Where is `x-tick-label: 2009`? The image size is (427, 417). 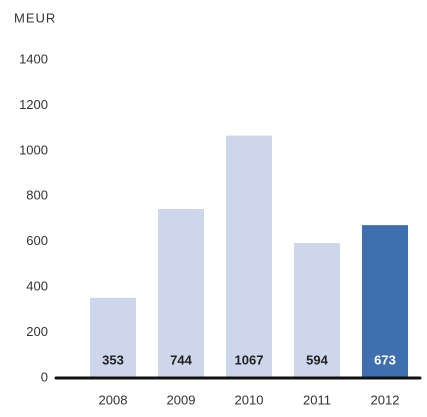
x-tick-label: 2009 is located at coordinates (181, 399).